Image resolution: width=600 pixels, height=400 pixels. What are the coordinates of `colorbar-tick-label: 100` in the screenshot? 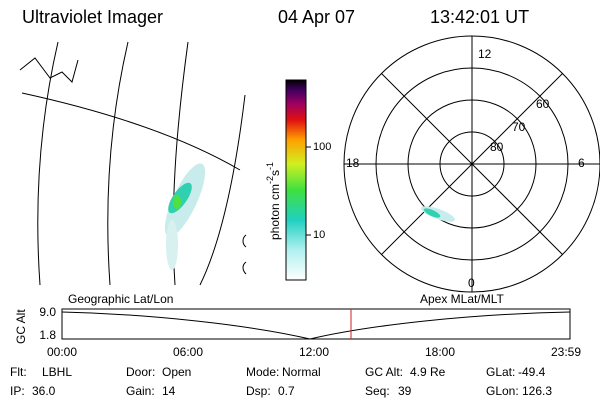 It's located at (322, 147).